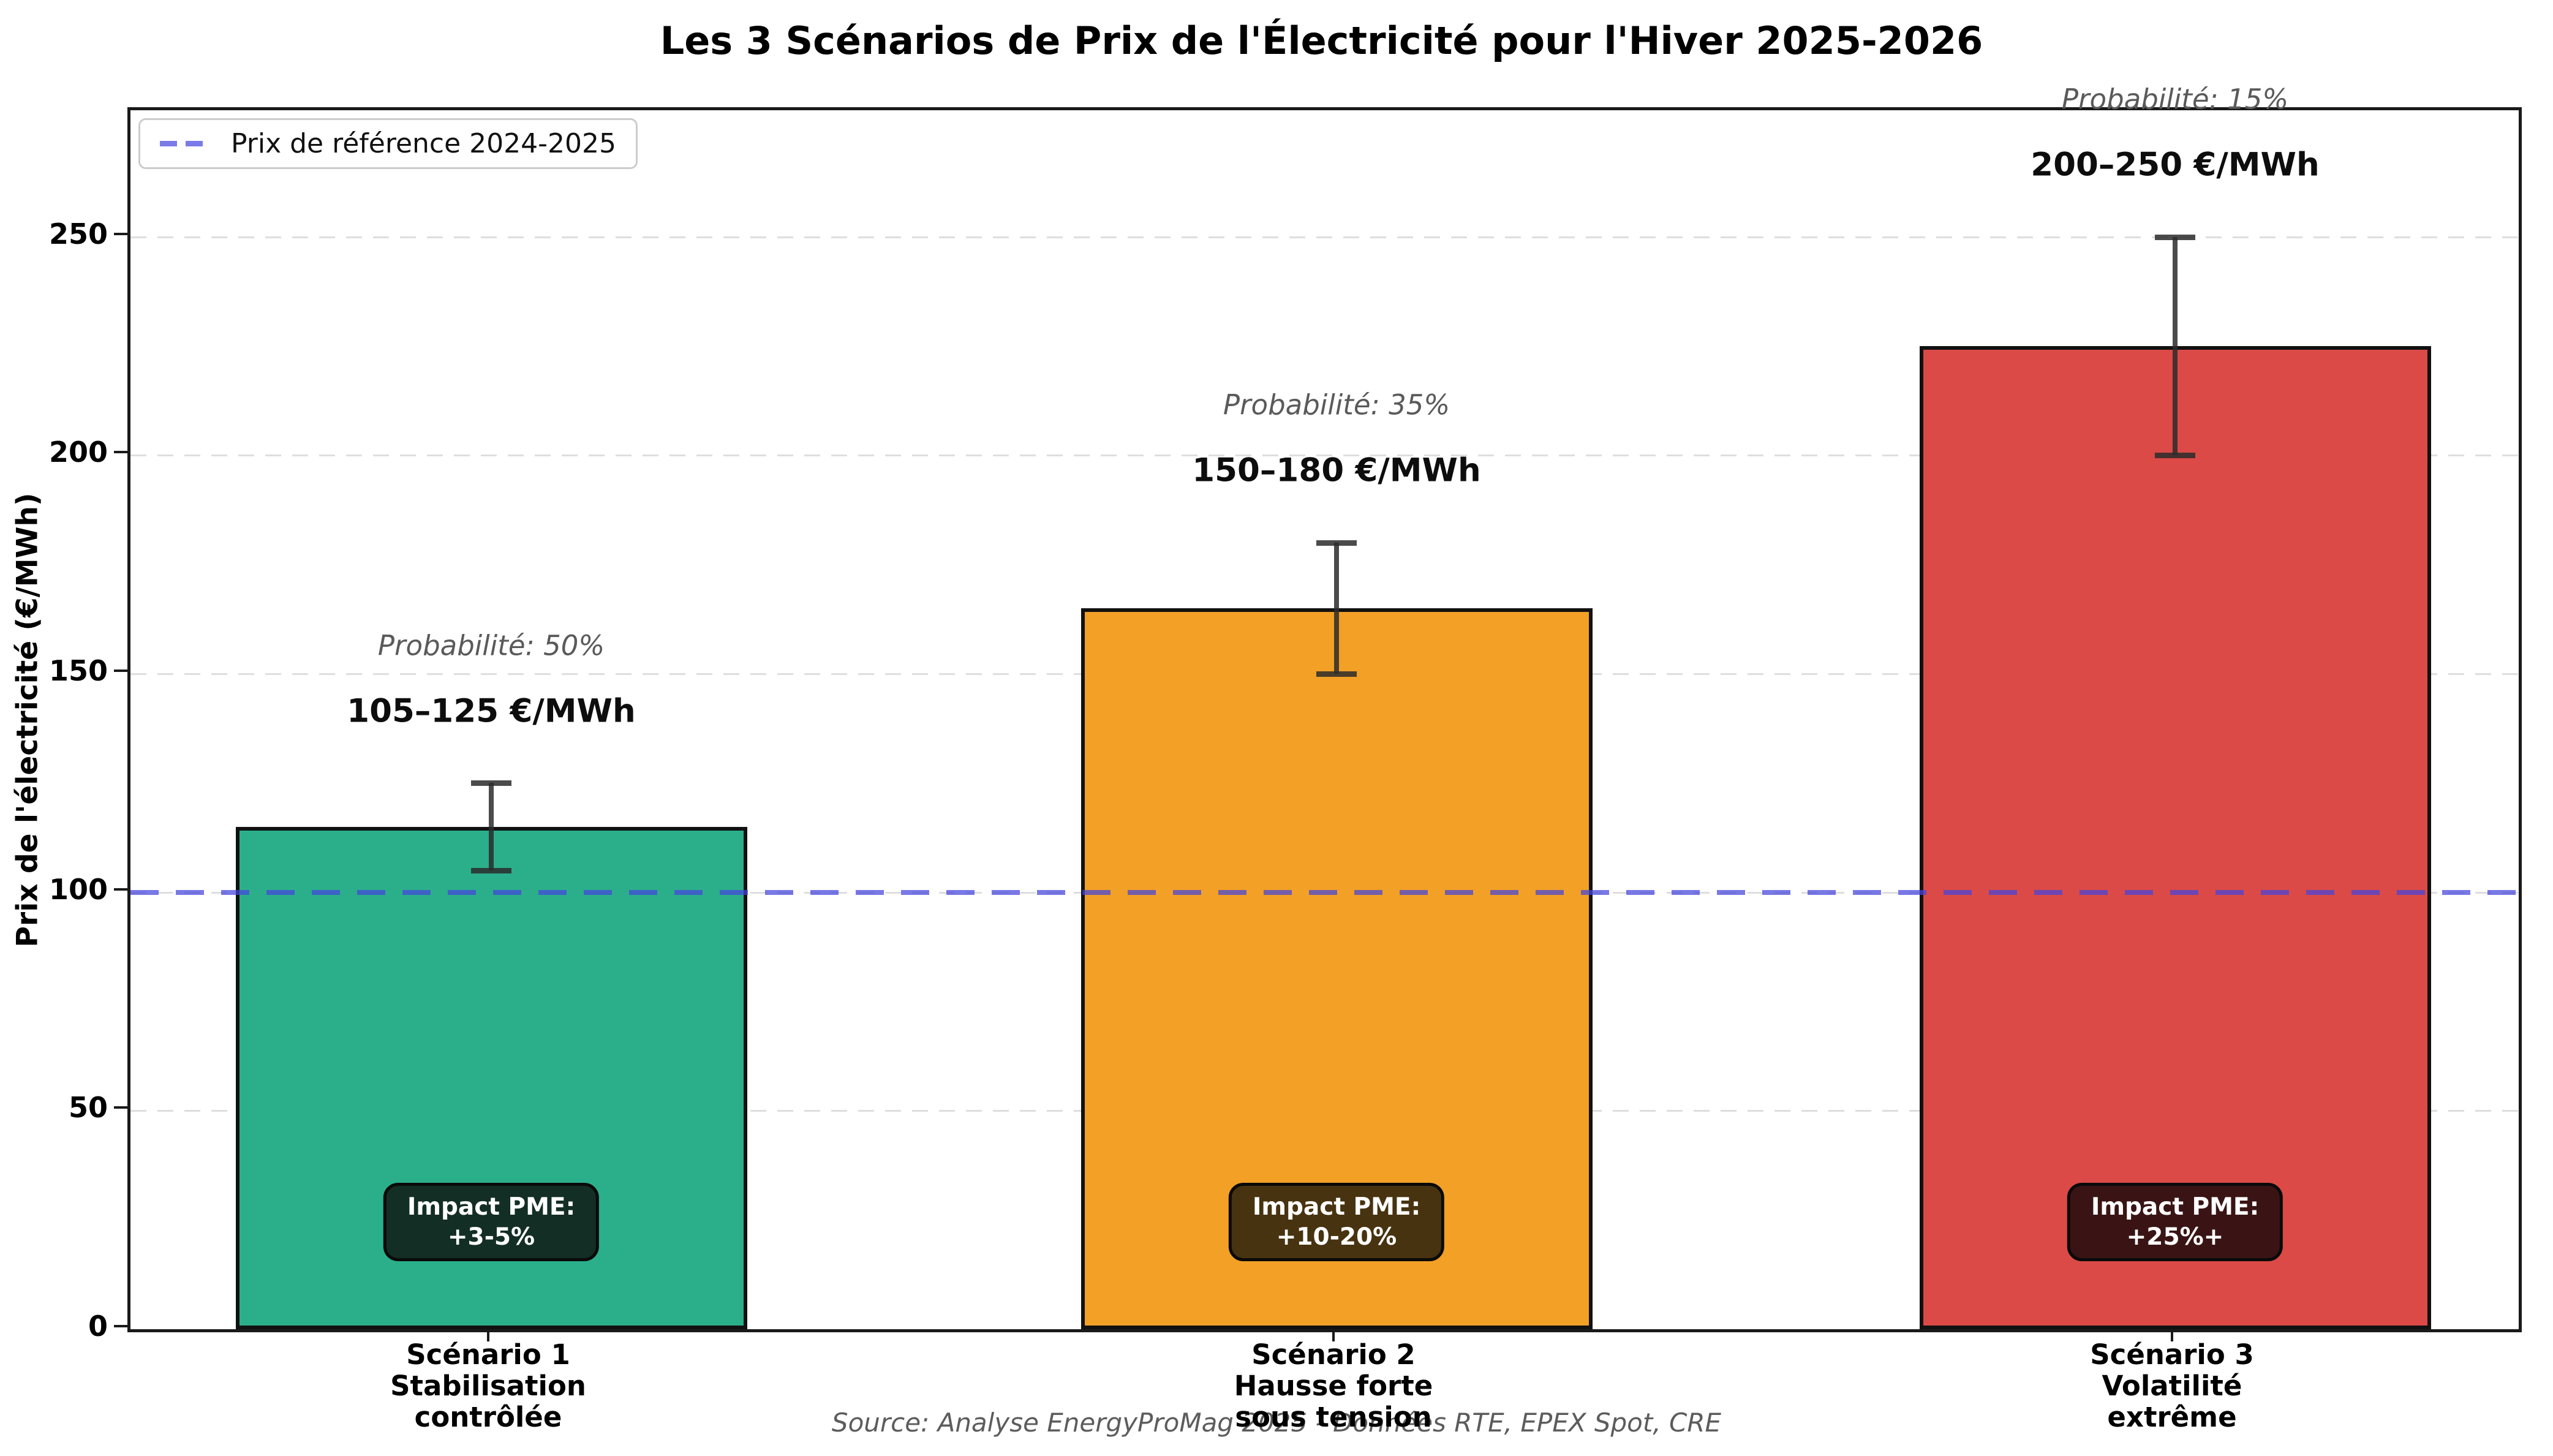  I want to click on probability-label: Probabilité: 35%, so click(1336, 404).